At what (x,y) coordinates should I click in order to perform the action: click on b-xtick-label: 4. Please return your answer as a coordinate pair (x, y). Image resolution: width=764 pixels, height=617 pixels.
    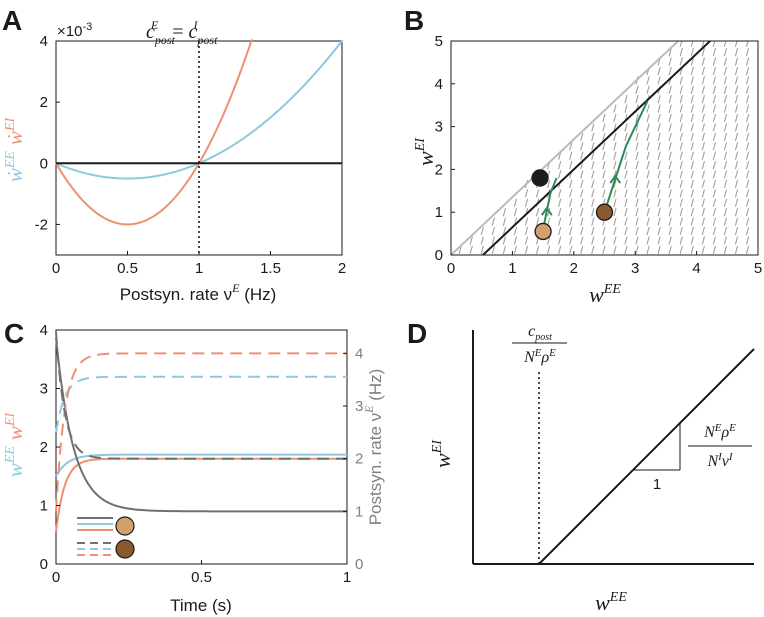
    Looking at the image, I should click on (696, 268).